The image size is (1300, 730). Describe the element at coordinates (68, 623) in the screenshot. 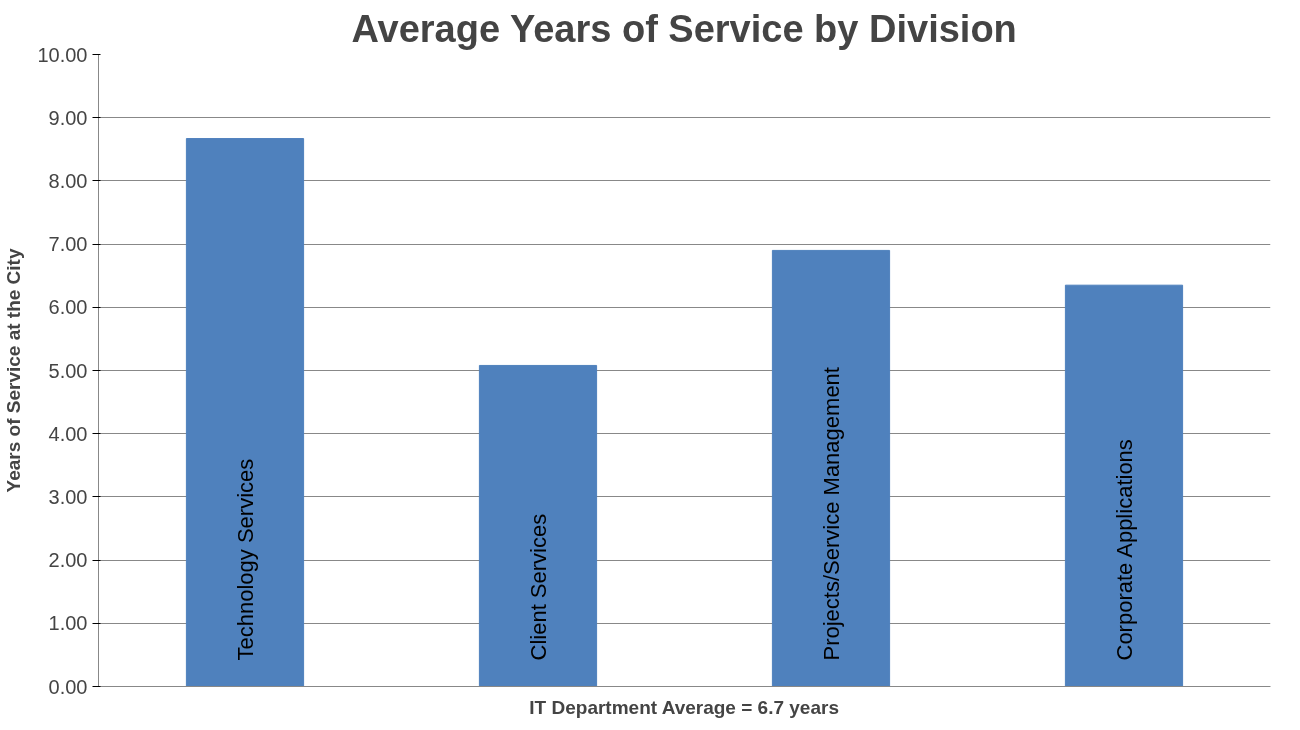

I see `y-tick-label: 1.00` at that location.